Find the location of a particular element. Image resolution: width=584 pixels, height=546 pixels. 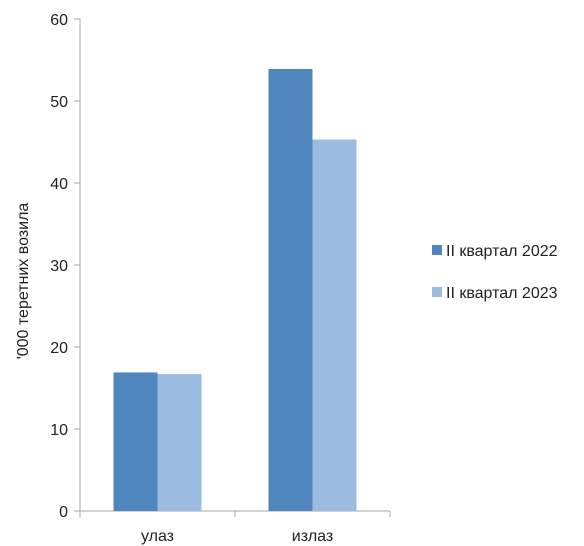

legend-label: II квартал 2022 is located at coordinates (502, 251).